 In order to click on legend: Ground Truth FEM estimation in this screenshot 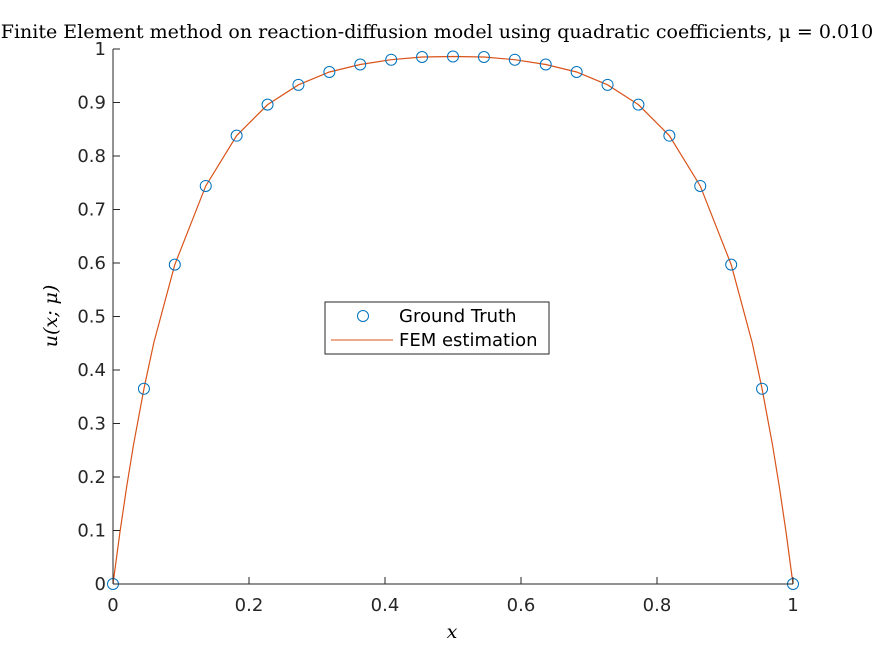, I will do `click(437, 328)`.